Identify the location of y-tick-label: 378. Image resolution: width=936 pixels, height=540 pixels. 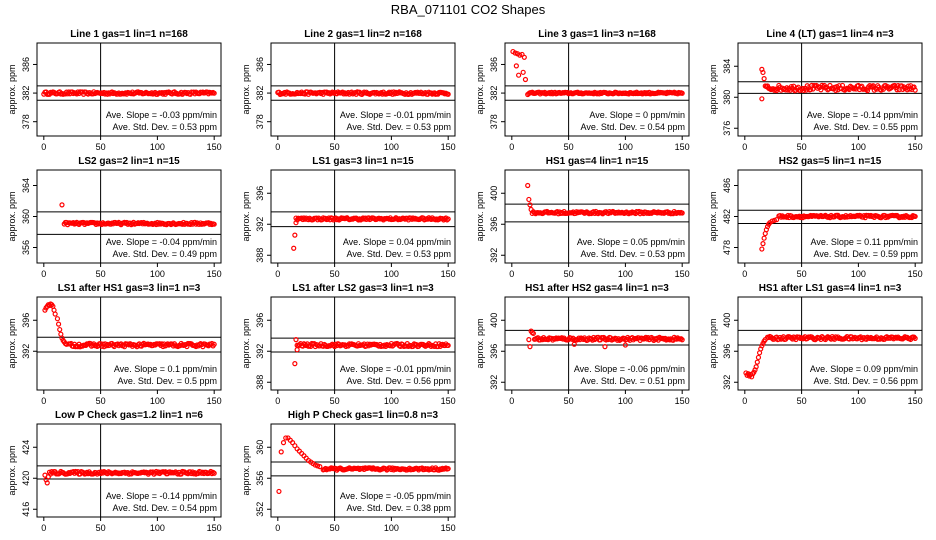
(26, 121).